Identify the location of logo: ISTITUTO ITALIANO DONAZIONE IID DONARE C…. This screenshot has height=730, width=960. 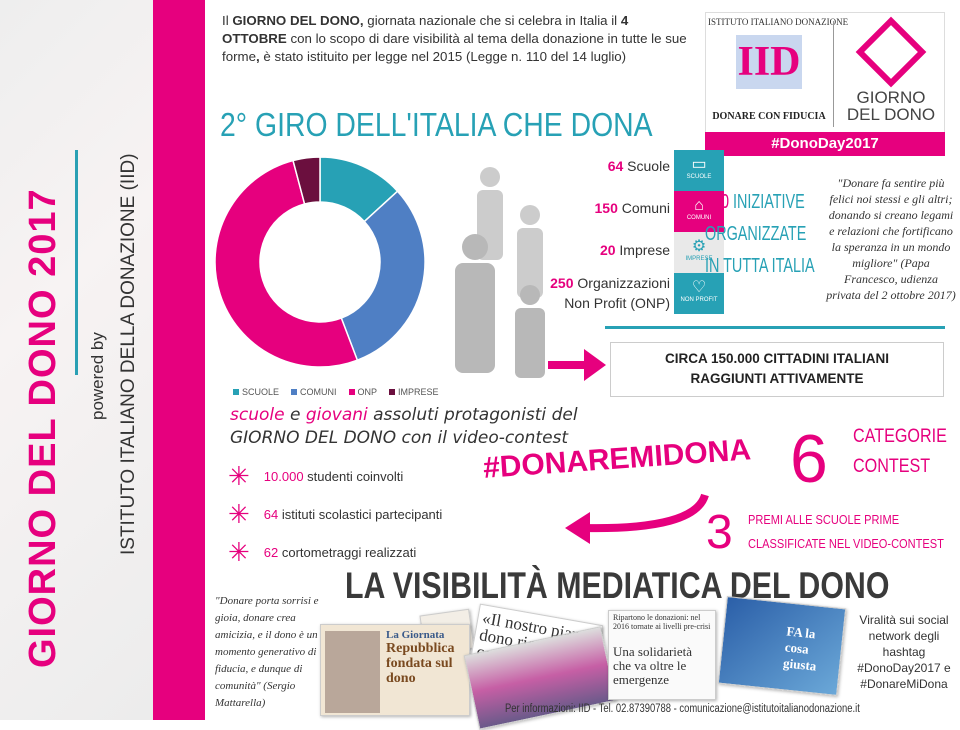
(825, 72).